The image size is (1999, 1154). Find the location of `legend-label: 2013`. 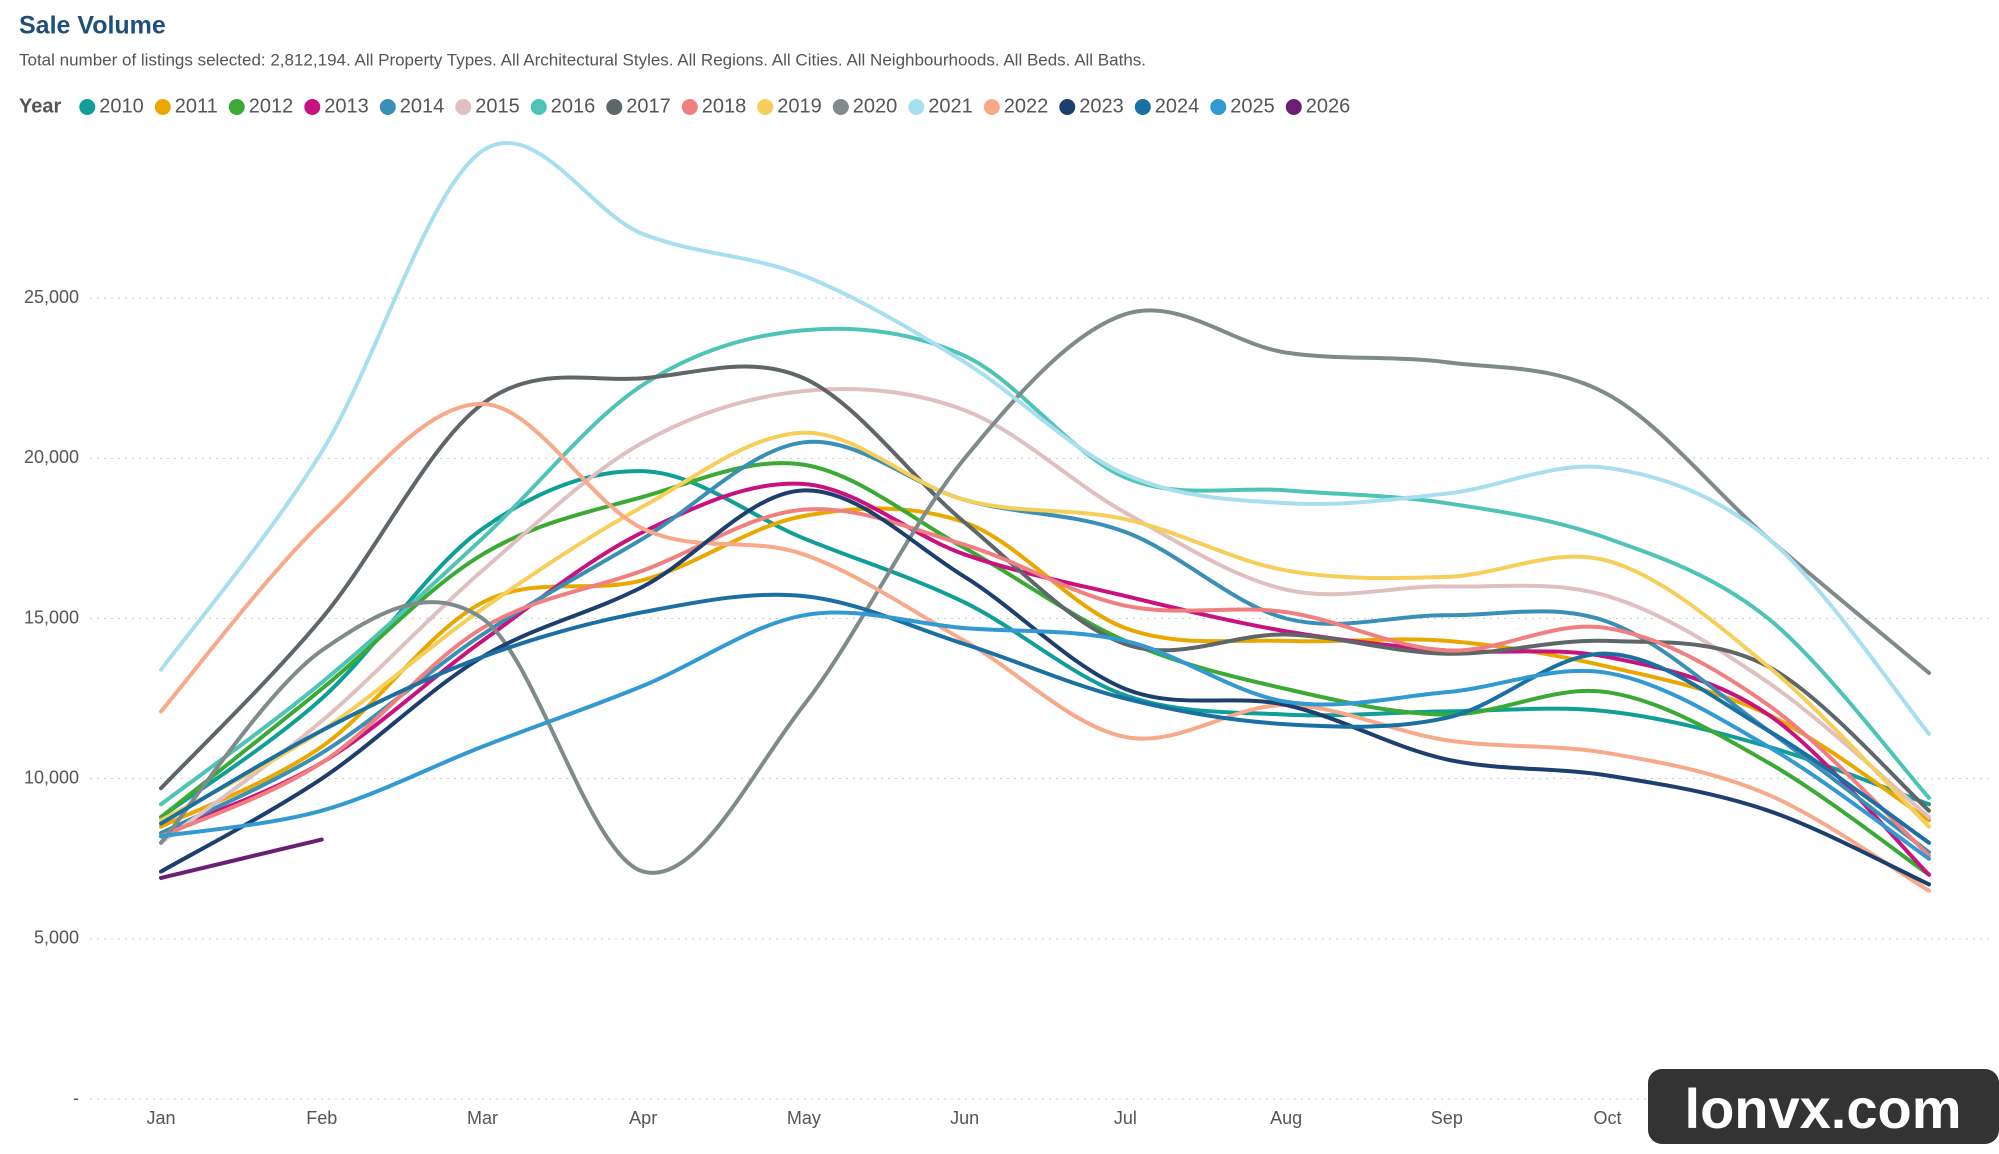

legend-label: 2013 is located at coordinates (346, 106).